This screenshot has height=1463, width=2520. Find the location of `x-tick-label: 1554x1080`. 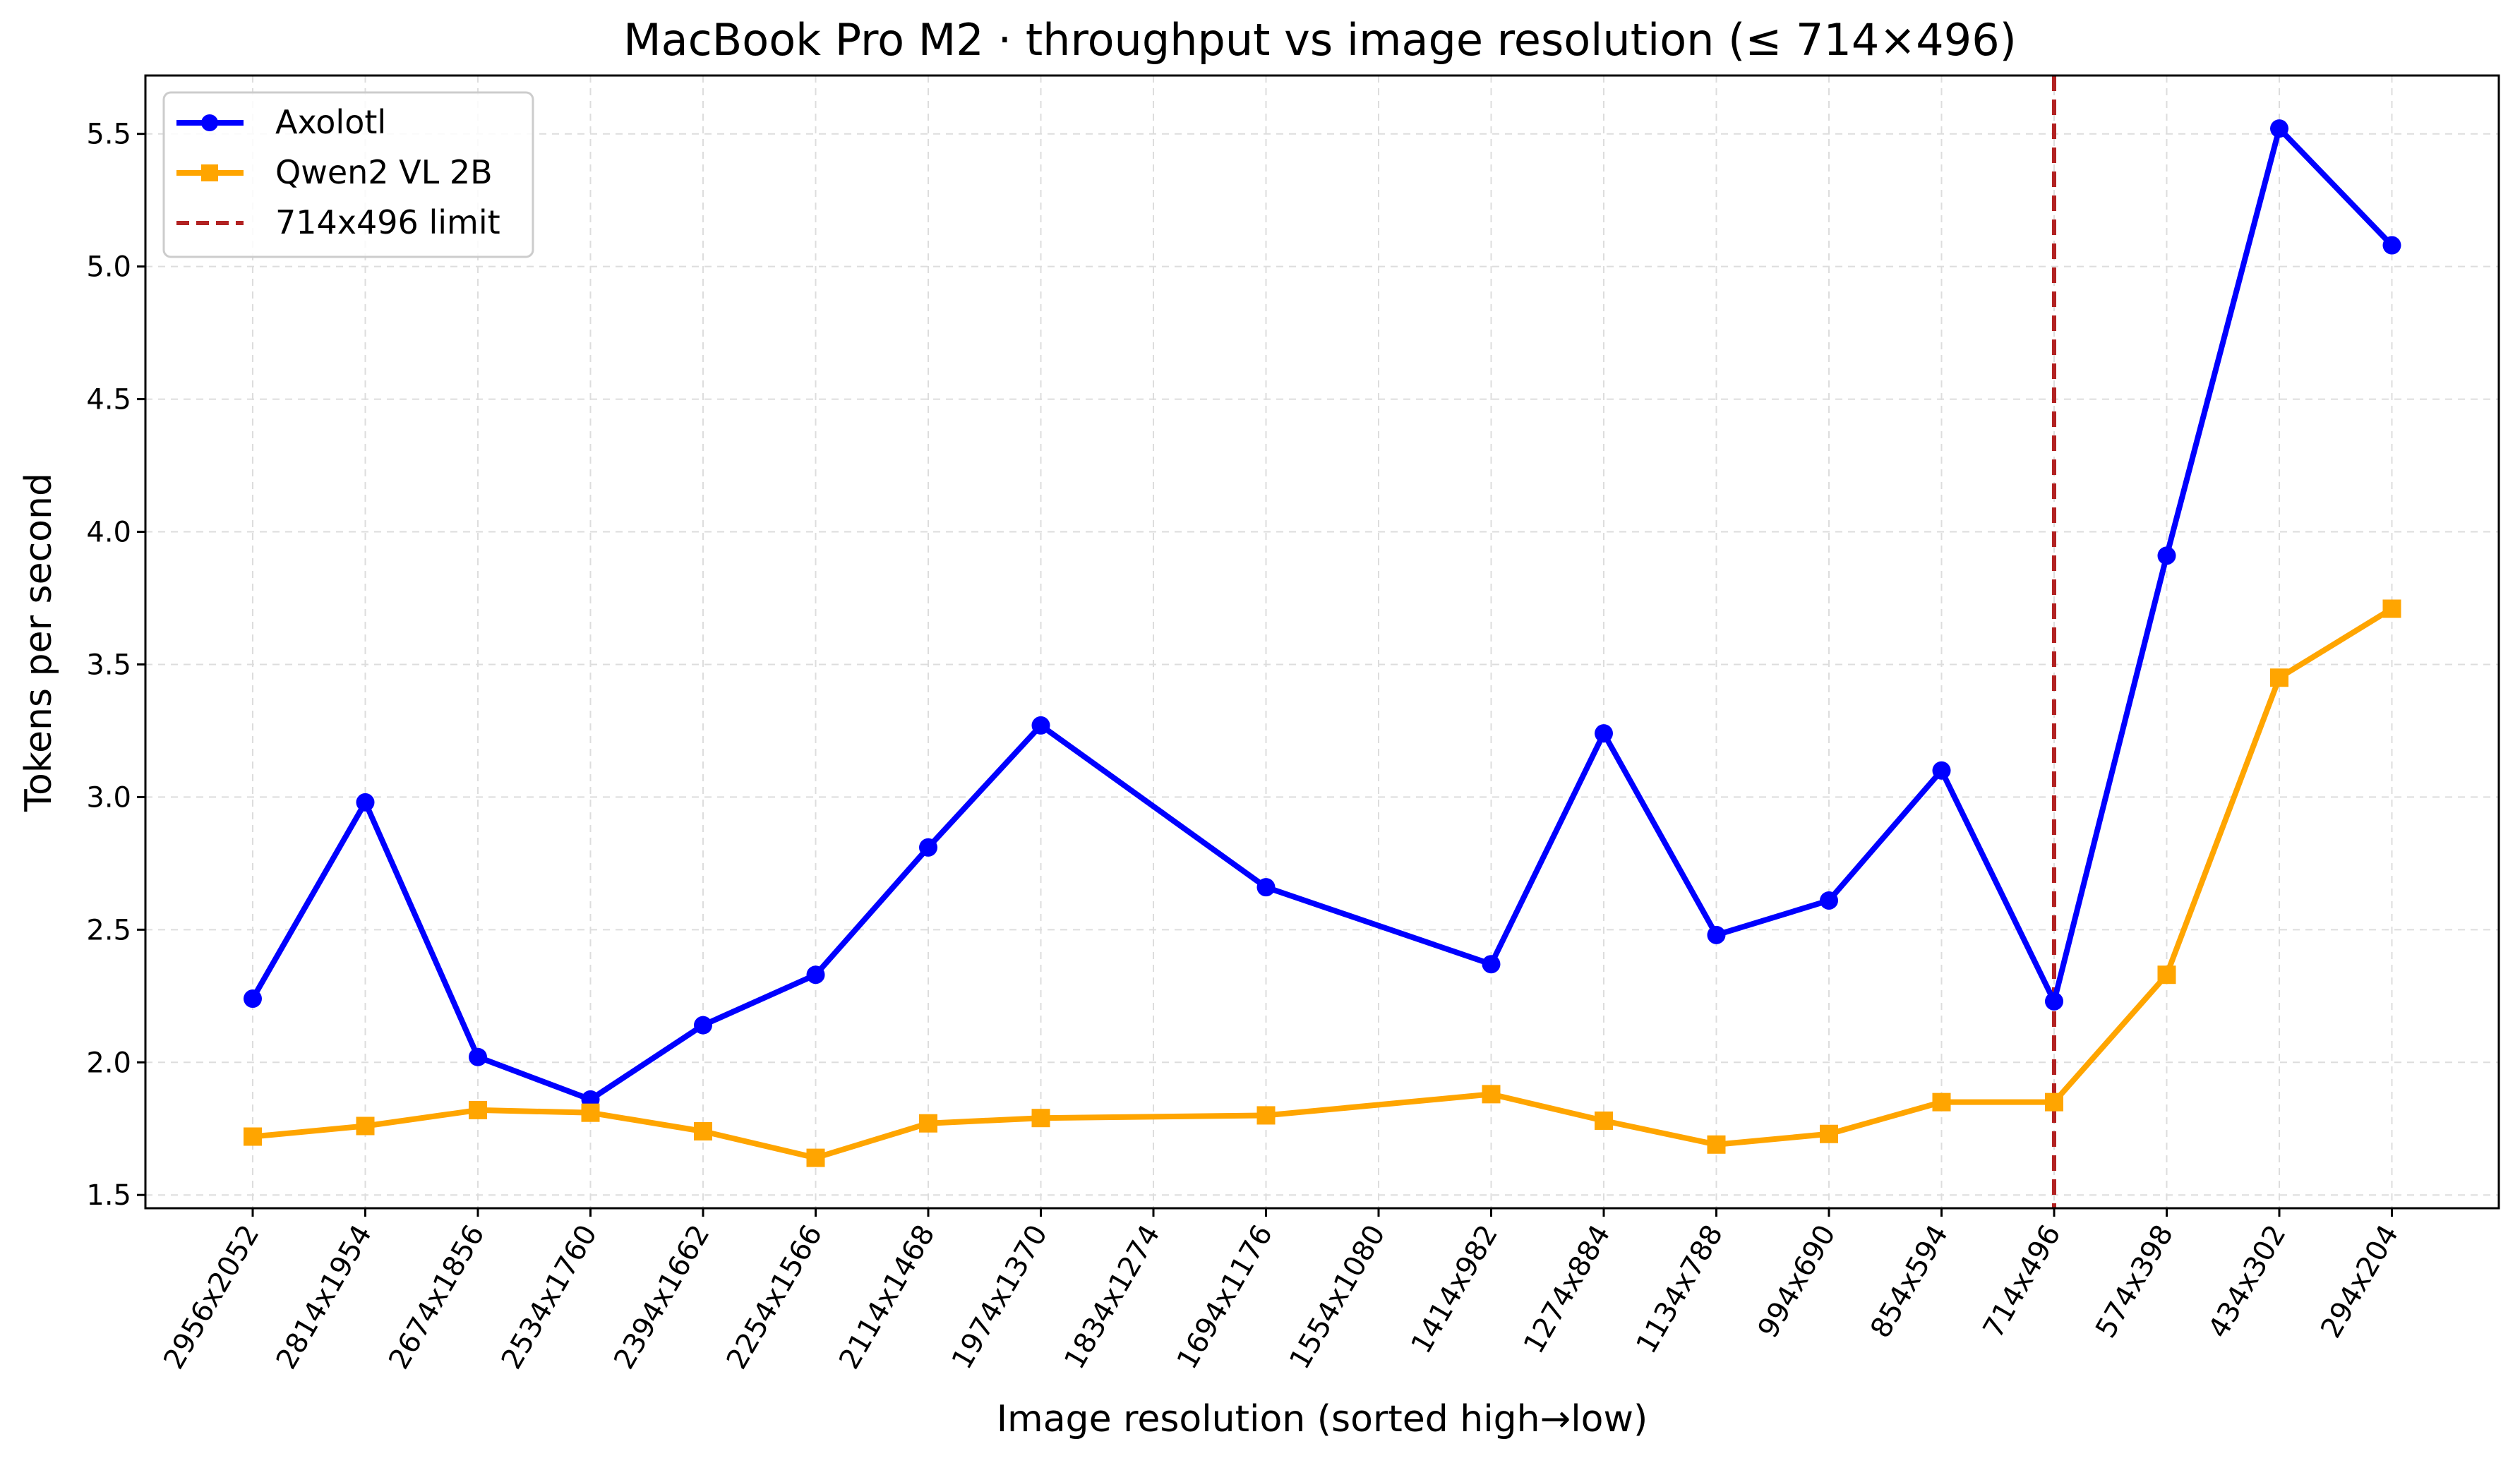

x-tick-label: 1554x1080 is located at coordinates (1337, 1297).